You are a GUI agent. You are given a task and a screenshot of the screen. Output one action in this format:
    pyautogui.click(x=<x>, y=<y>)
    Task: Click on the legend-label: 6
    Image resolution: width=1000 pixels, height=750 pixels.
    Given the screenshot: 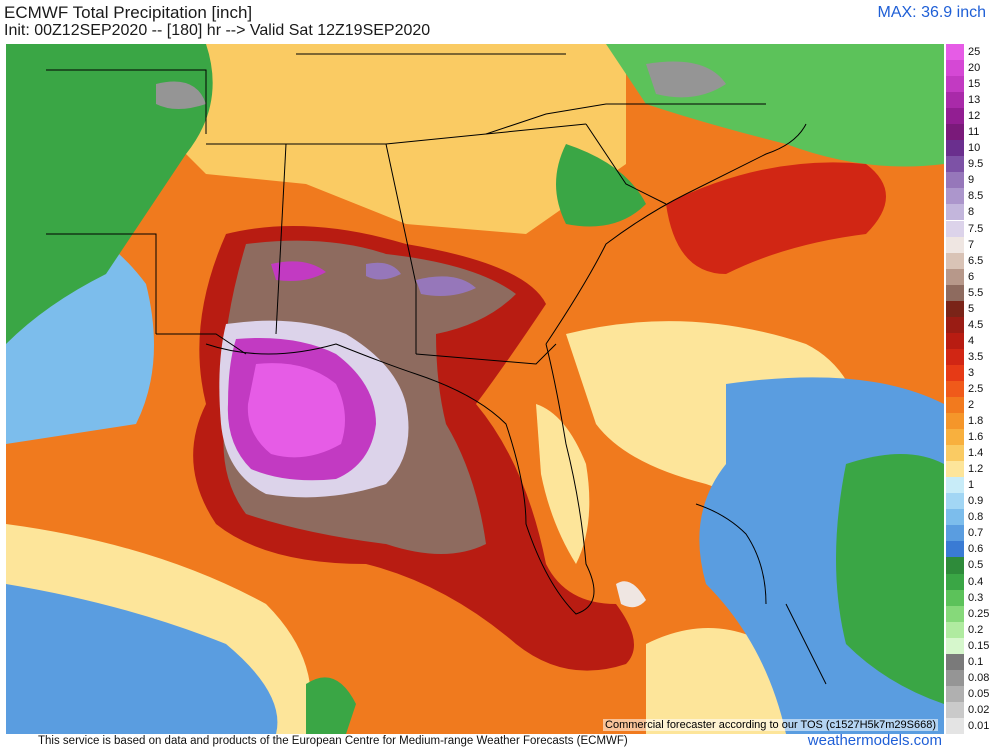 What is the action you would take?
    pyautogui.click(x=971, y=276)
    